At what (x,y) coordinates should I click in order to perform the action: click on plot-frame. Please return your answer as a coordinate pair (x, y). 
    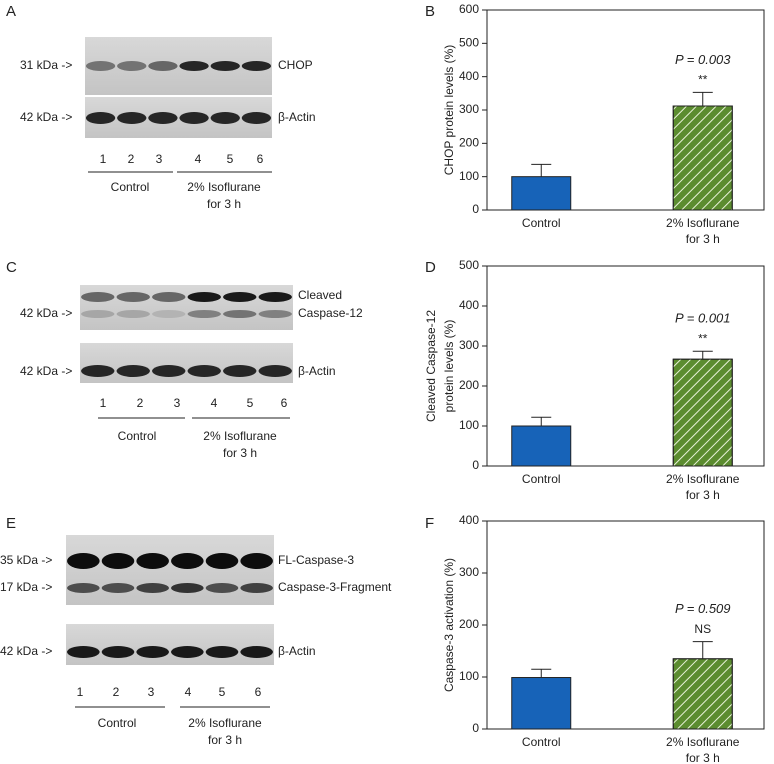
    Looking at the image, I should click on (625, 366).